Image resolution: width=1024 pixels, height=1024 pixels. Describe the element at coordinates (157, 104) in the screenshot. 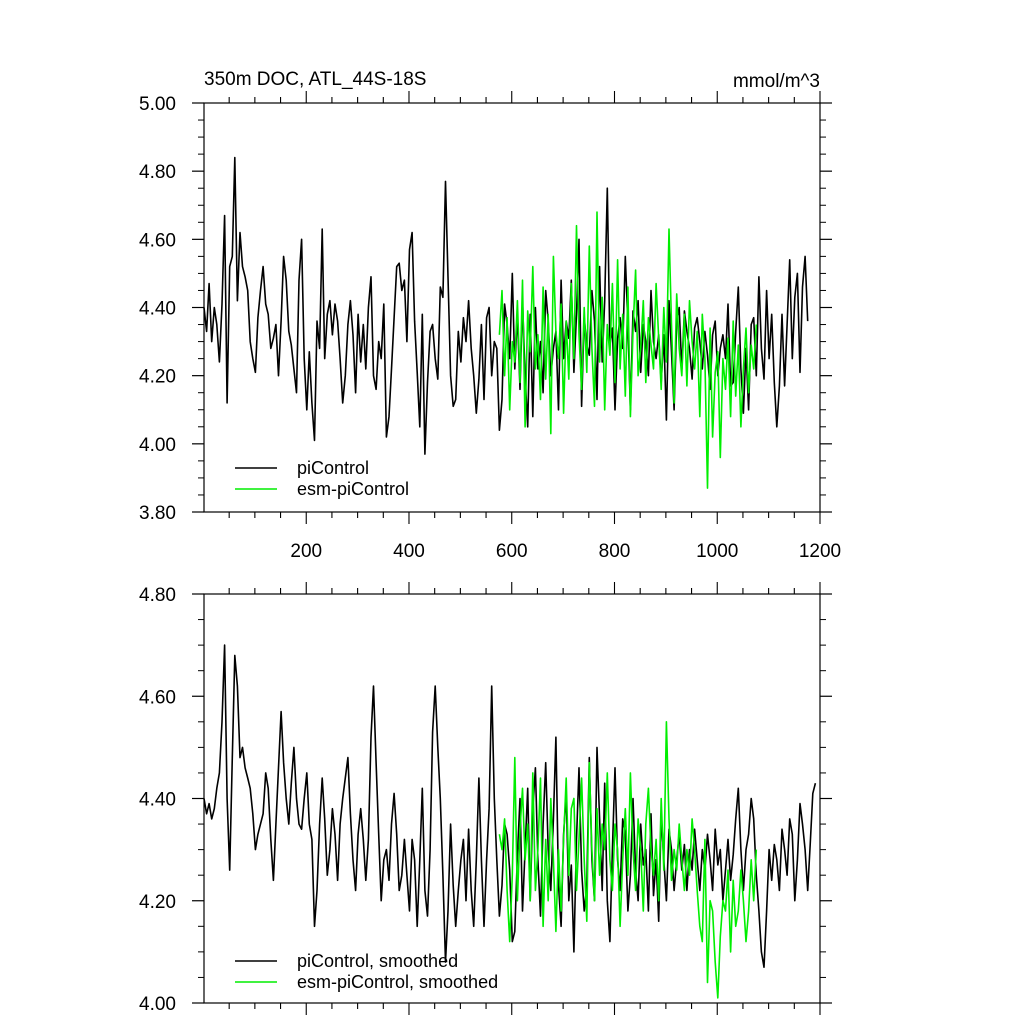

I see `y-tick-label: 5.00` at that location.